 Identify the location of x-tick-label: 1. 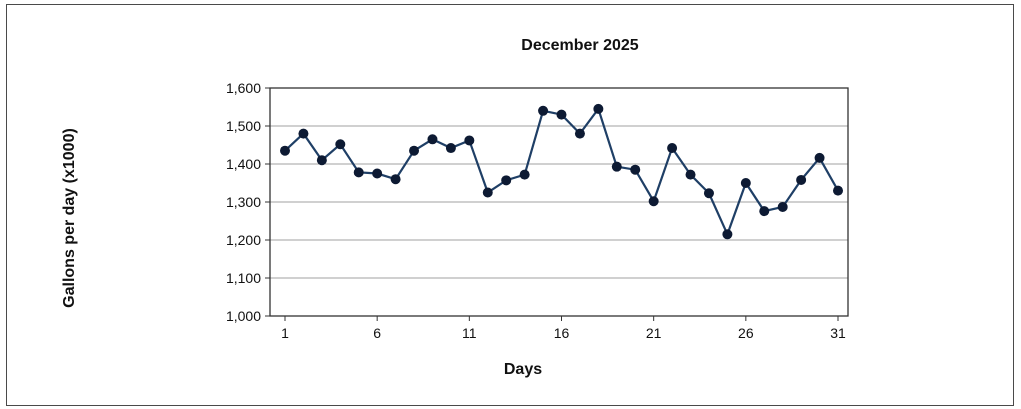
(285, 333).